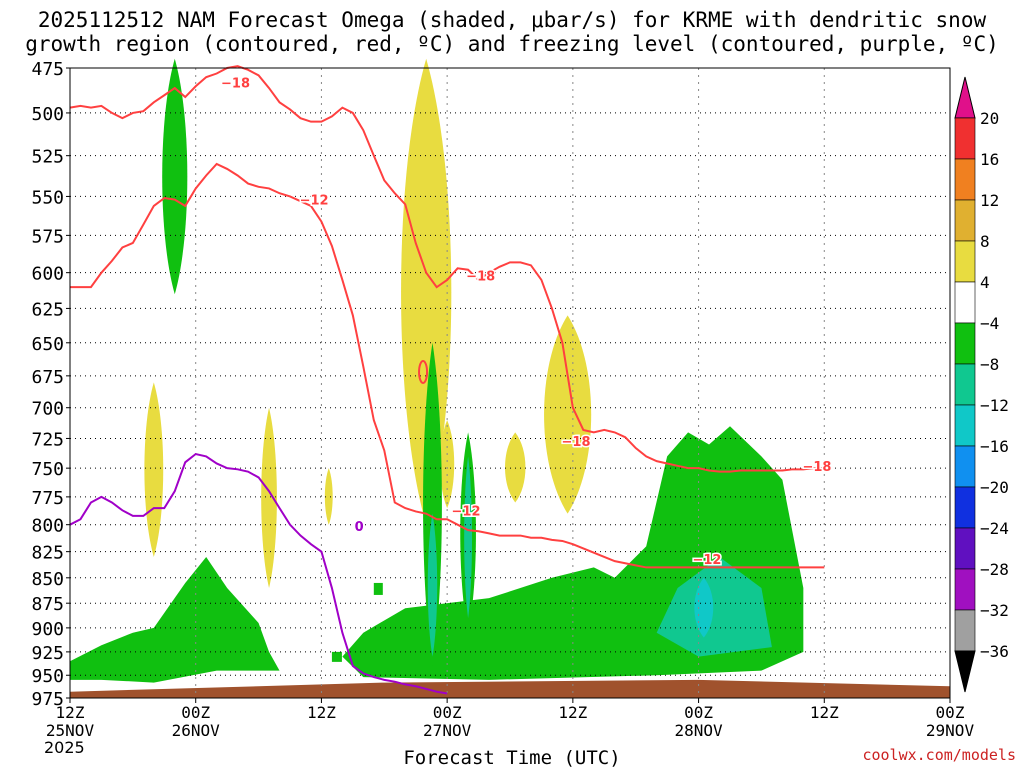  I want to click on y-tick-label: 875, so click(47, 604).